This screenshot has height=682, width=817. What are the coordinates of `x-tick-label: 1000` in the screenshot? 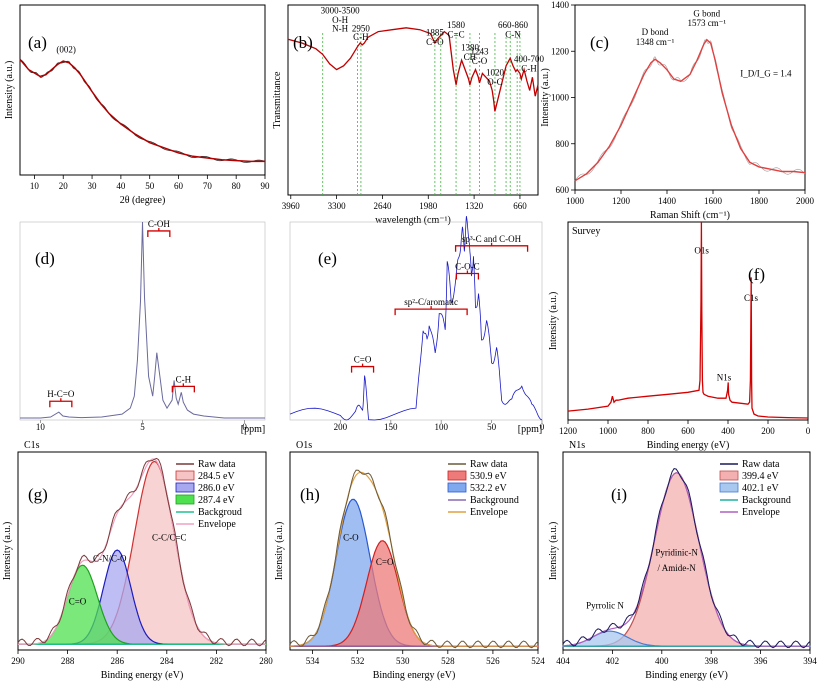 It's located at (608, 431).